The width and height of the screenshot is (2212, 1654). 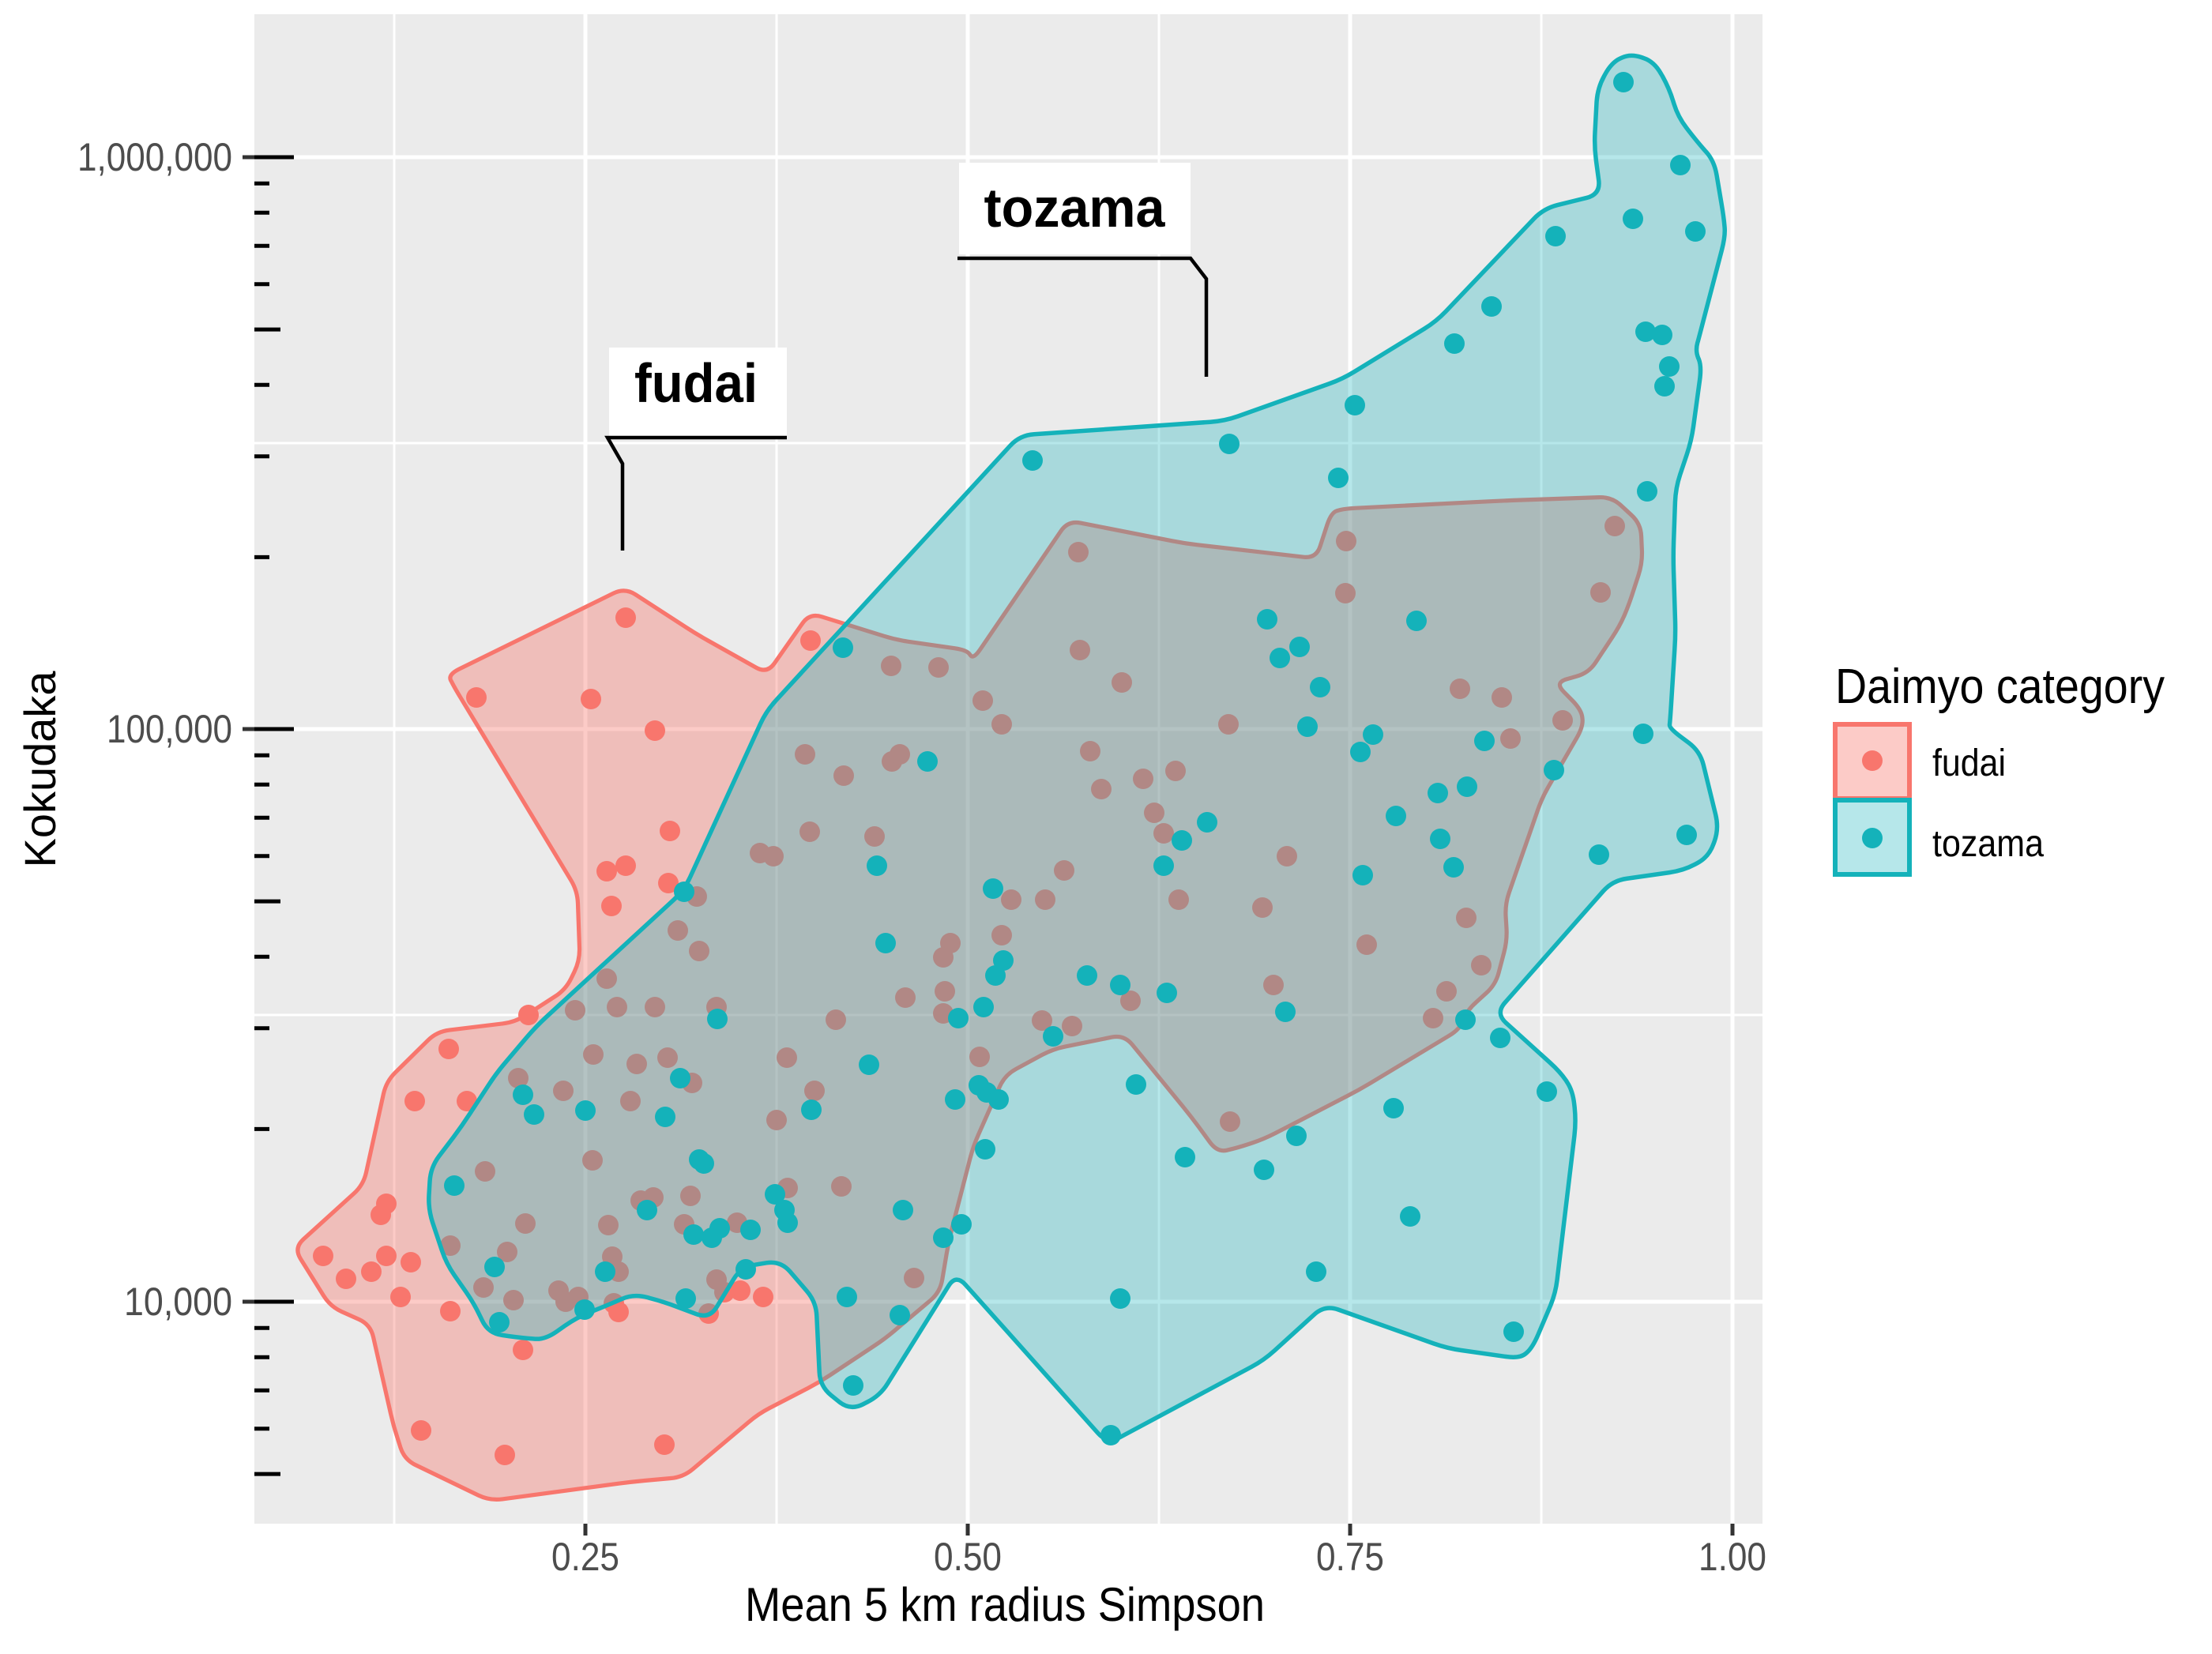 I want to click on svg-text: 100,000, so click(x=170, y=729).